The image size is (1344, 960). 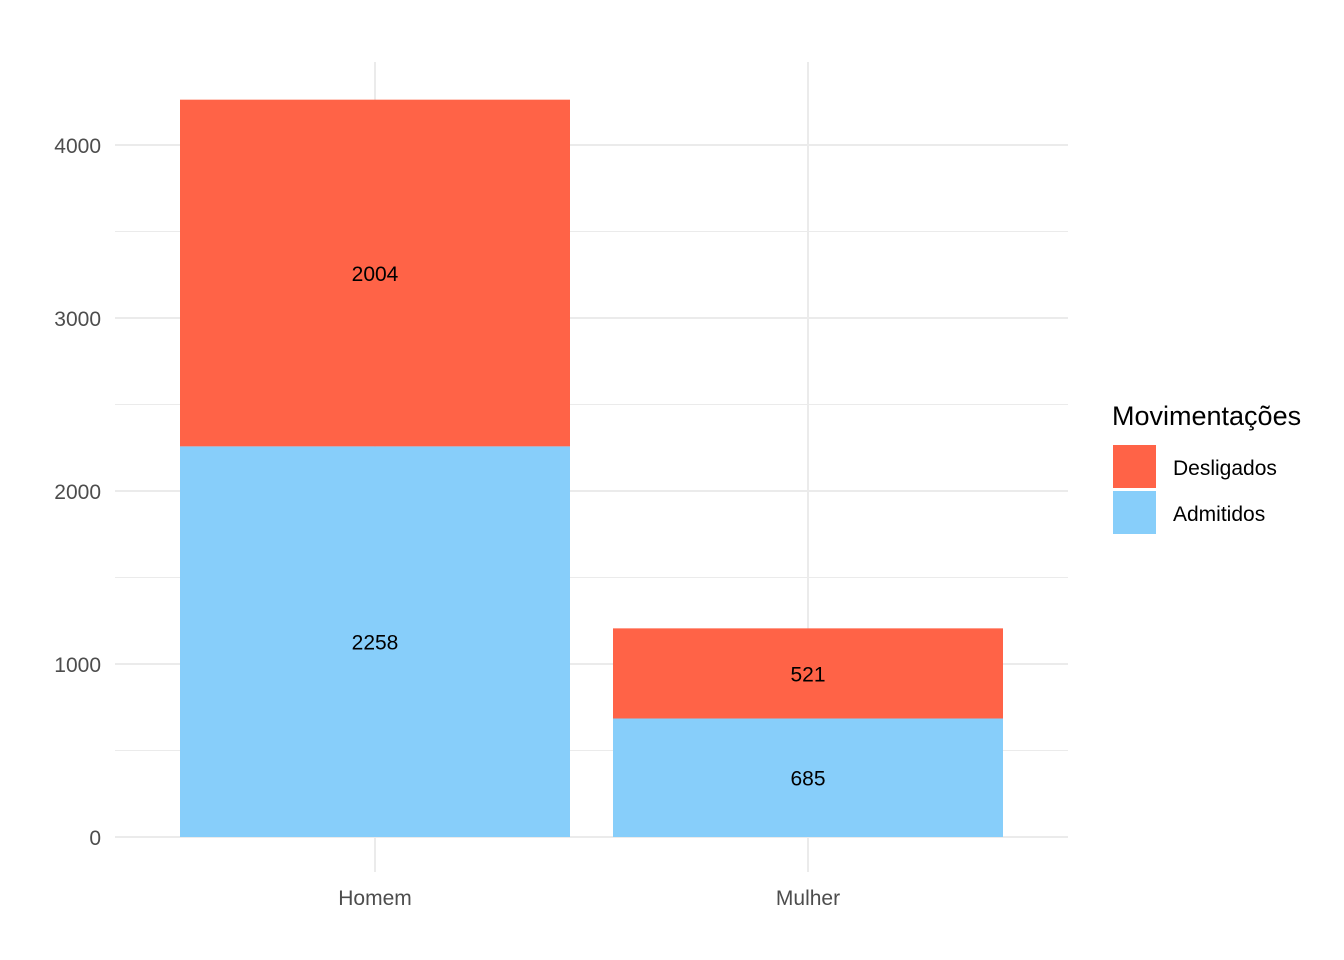 I want to click on y-axis: 0 1000 2000 3000 4000, so click(x=77, y=492).